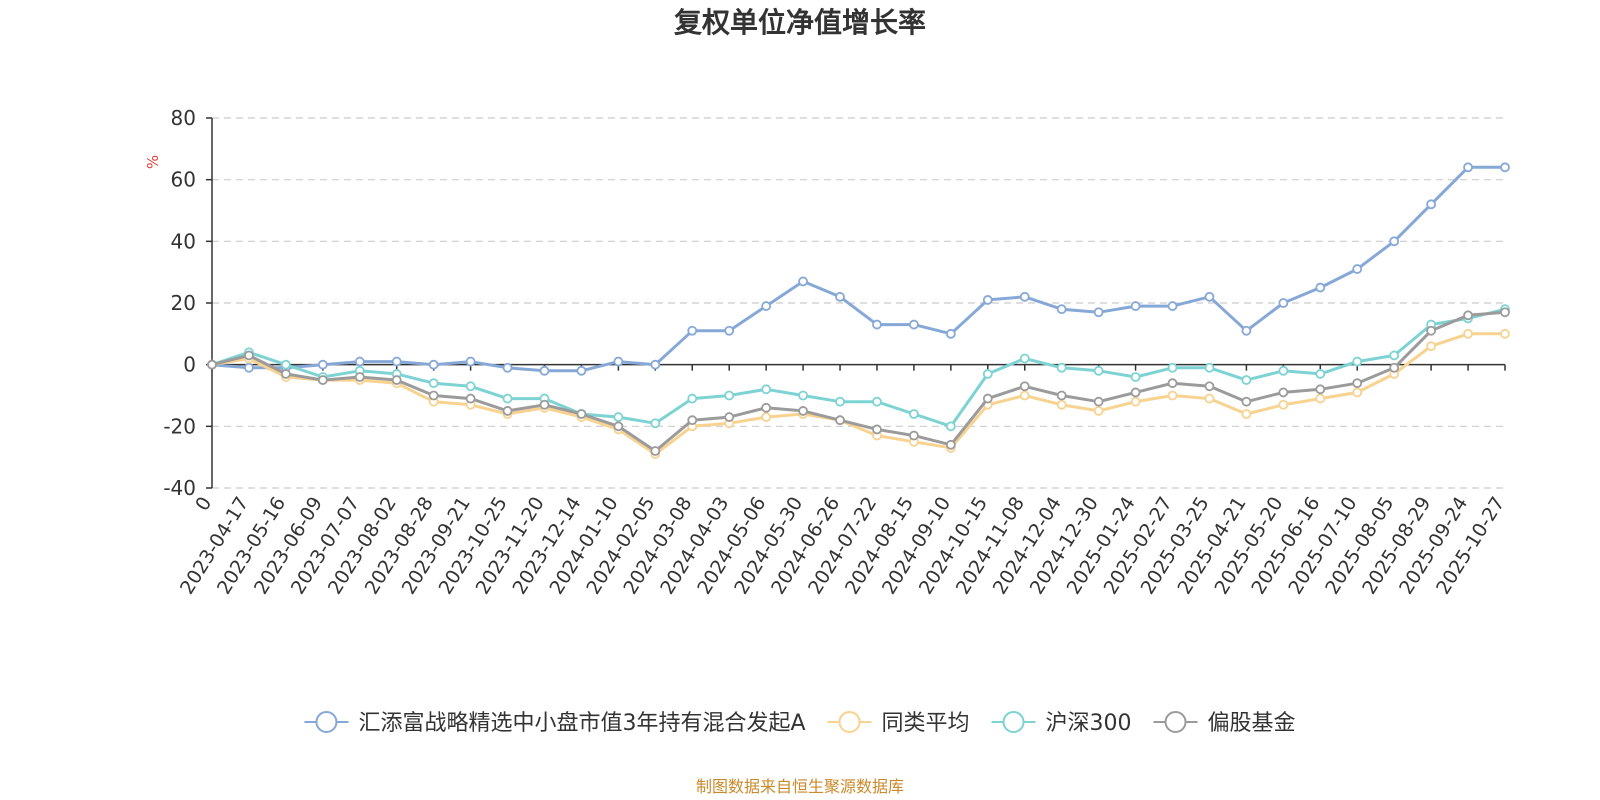 This screenshot has width=1600, height=800. I want to click on legend-item-2: 沪深300, so click(1061, 723).